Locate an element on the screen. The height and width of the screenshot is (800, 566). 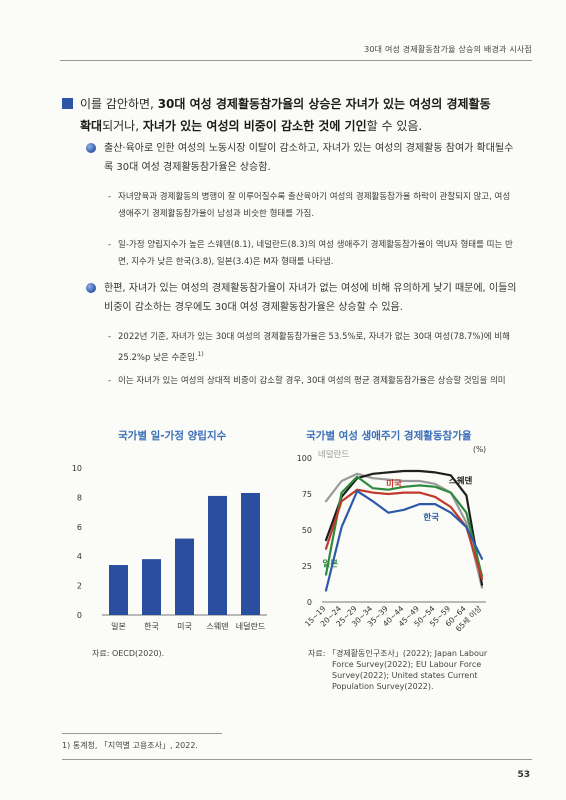
y-tick-label: 10 is located at coordinates (77, 468).